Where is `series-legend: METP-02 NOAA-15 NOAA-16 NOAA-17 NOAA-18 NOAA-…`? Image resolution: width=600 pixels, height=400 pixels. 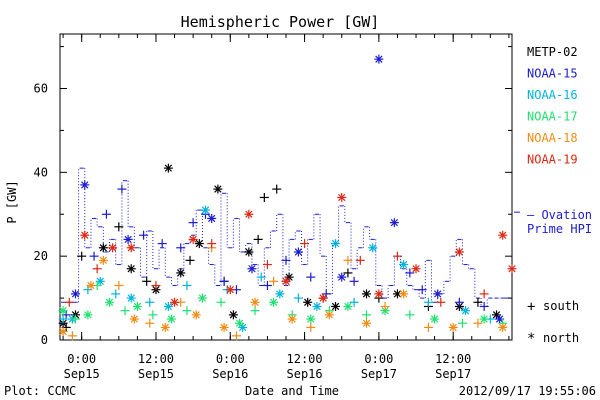 series-legend: METP-02 NOAA-15 NOAA-16 NOAA-17 NOAA-18 NOAA-… is located at coordinates (552, 106).